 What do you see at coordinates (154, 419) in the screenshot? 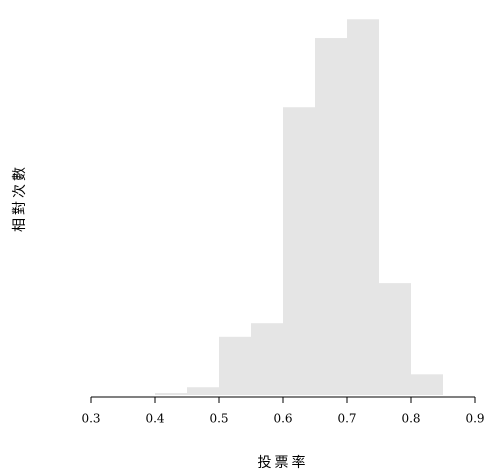
I see `x-tick-label: 0.4` at bounding box center [154, 419].